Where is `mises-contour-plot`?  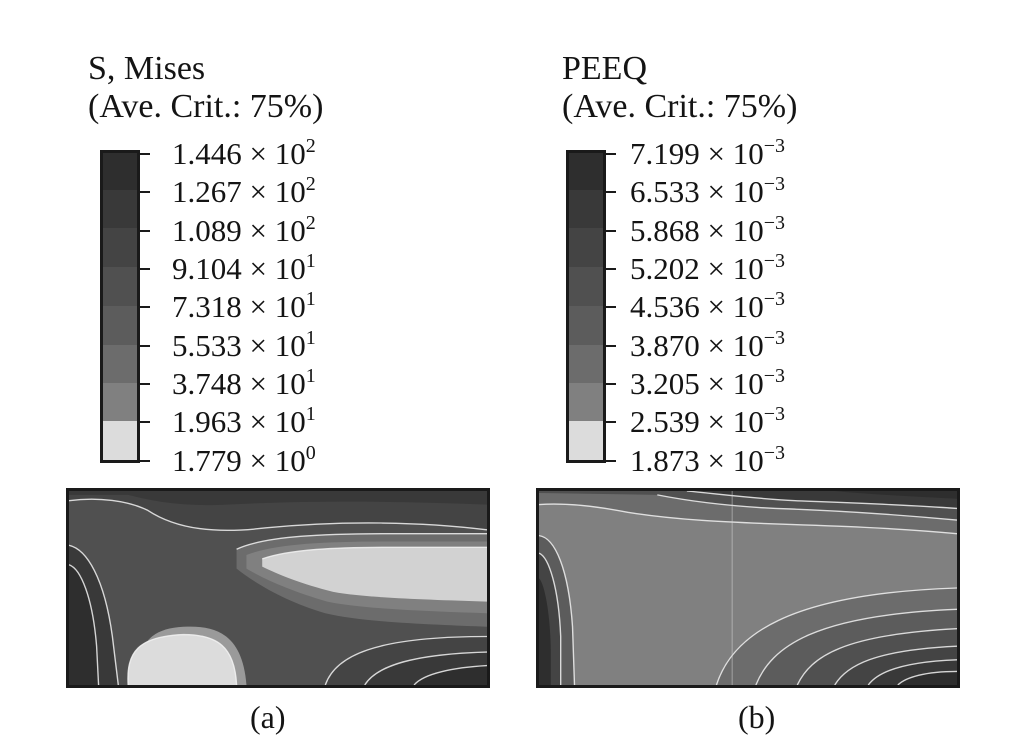
mises-contour-plot is located at coordinates (278, 588).